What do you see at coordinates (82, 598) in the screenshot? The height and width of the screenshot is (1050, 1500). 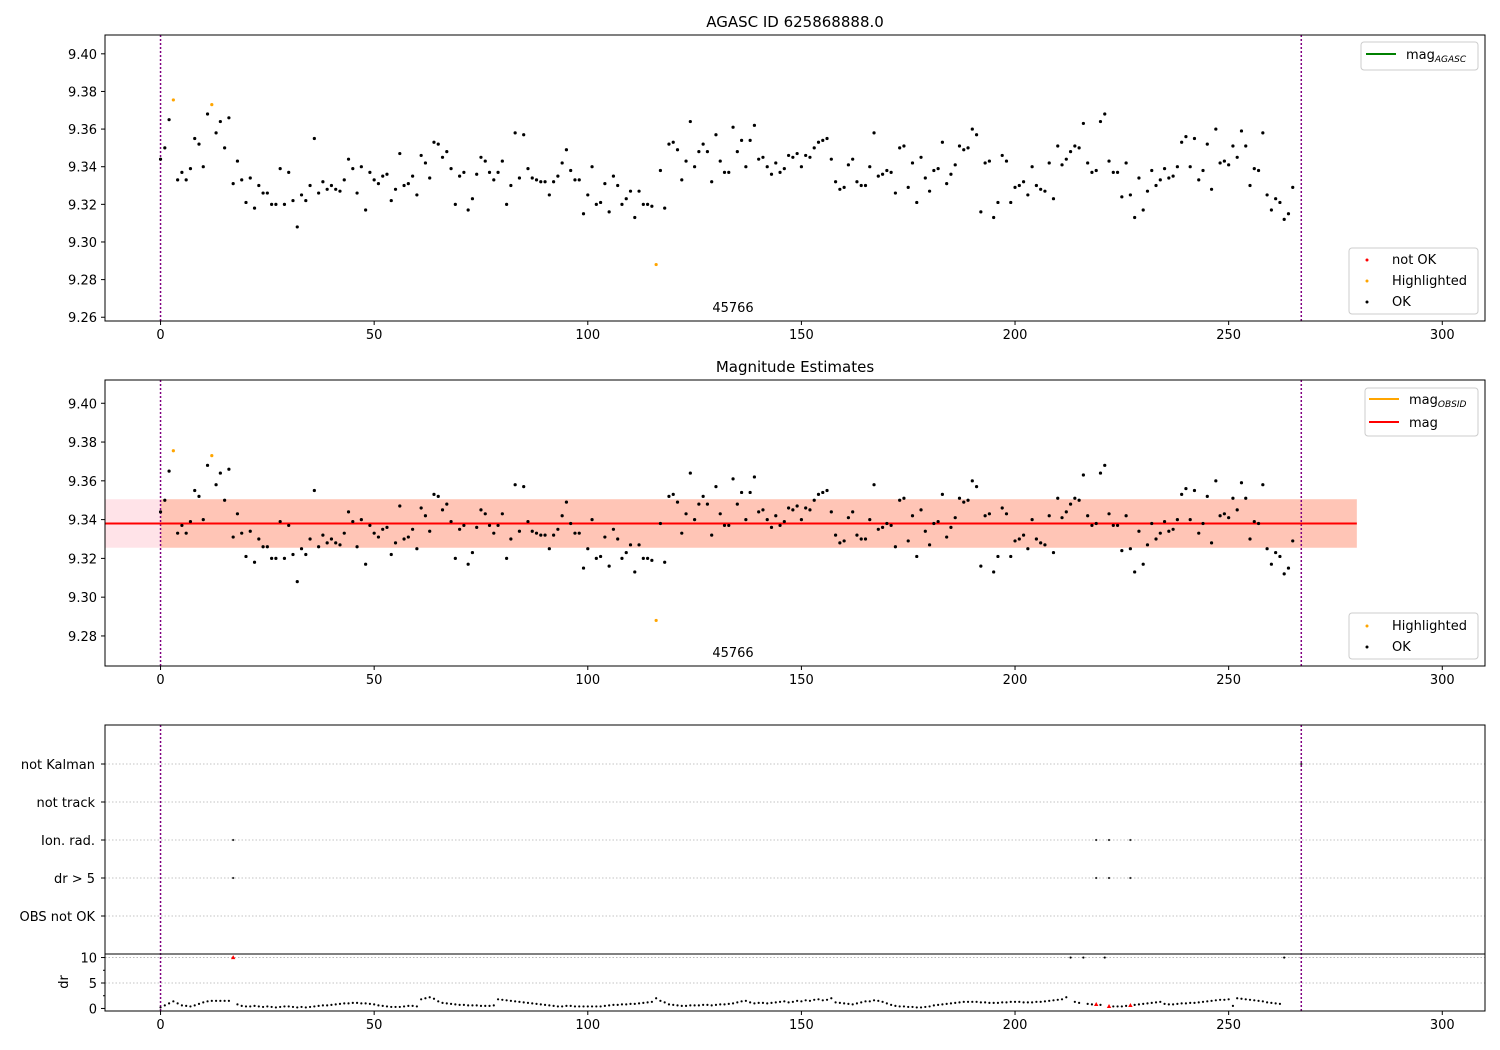 I see `y-tick-label: 9.30` at bounding box center [82, 598].